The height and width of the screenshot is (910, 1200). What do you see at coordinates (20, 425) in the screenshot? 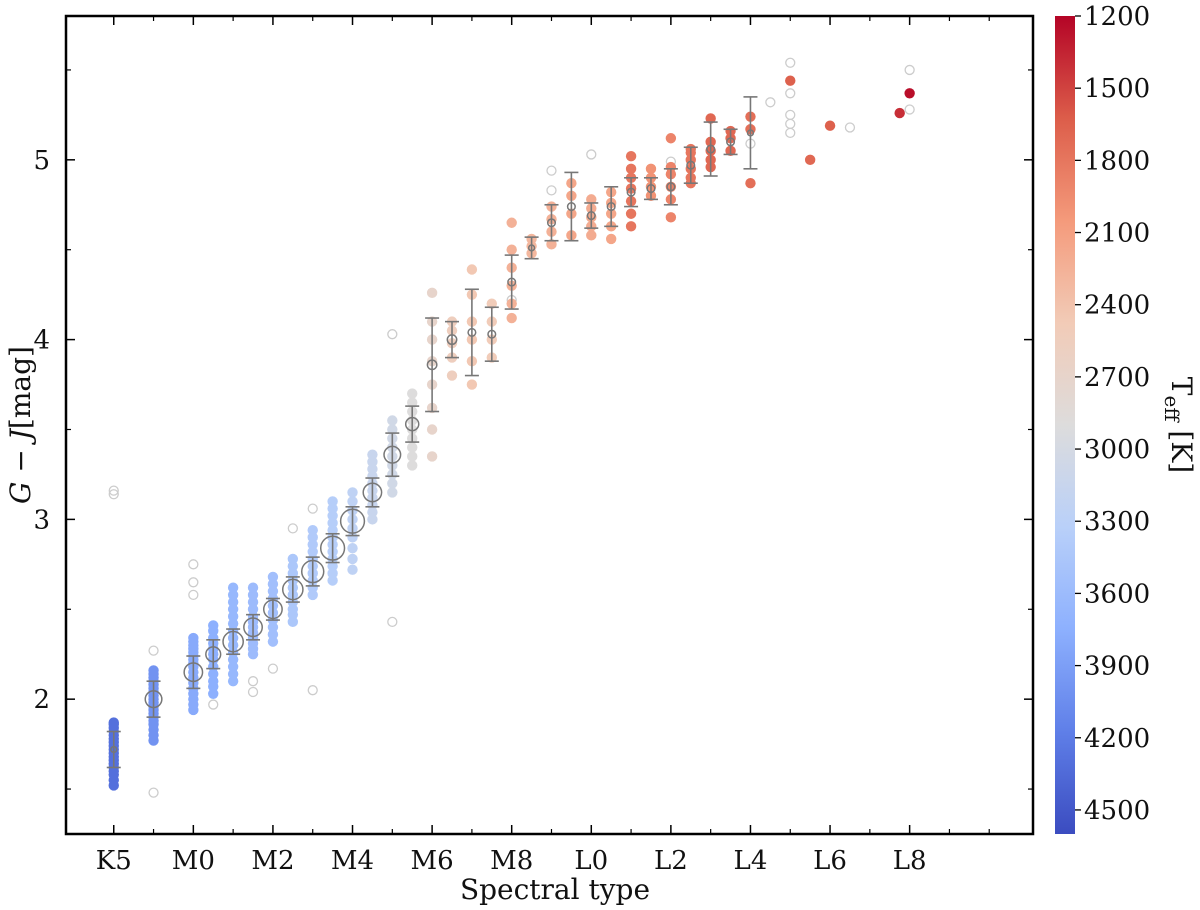
I see `y-axis-label: G − J[mag]` at bounding box center [20, 425].